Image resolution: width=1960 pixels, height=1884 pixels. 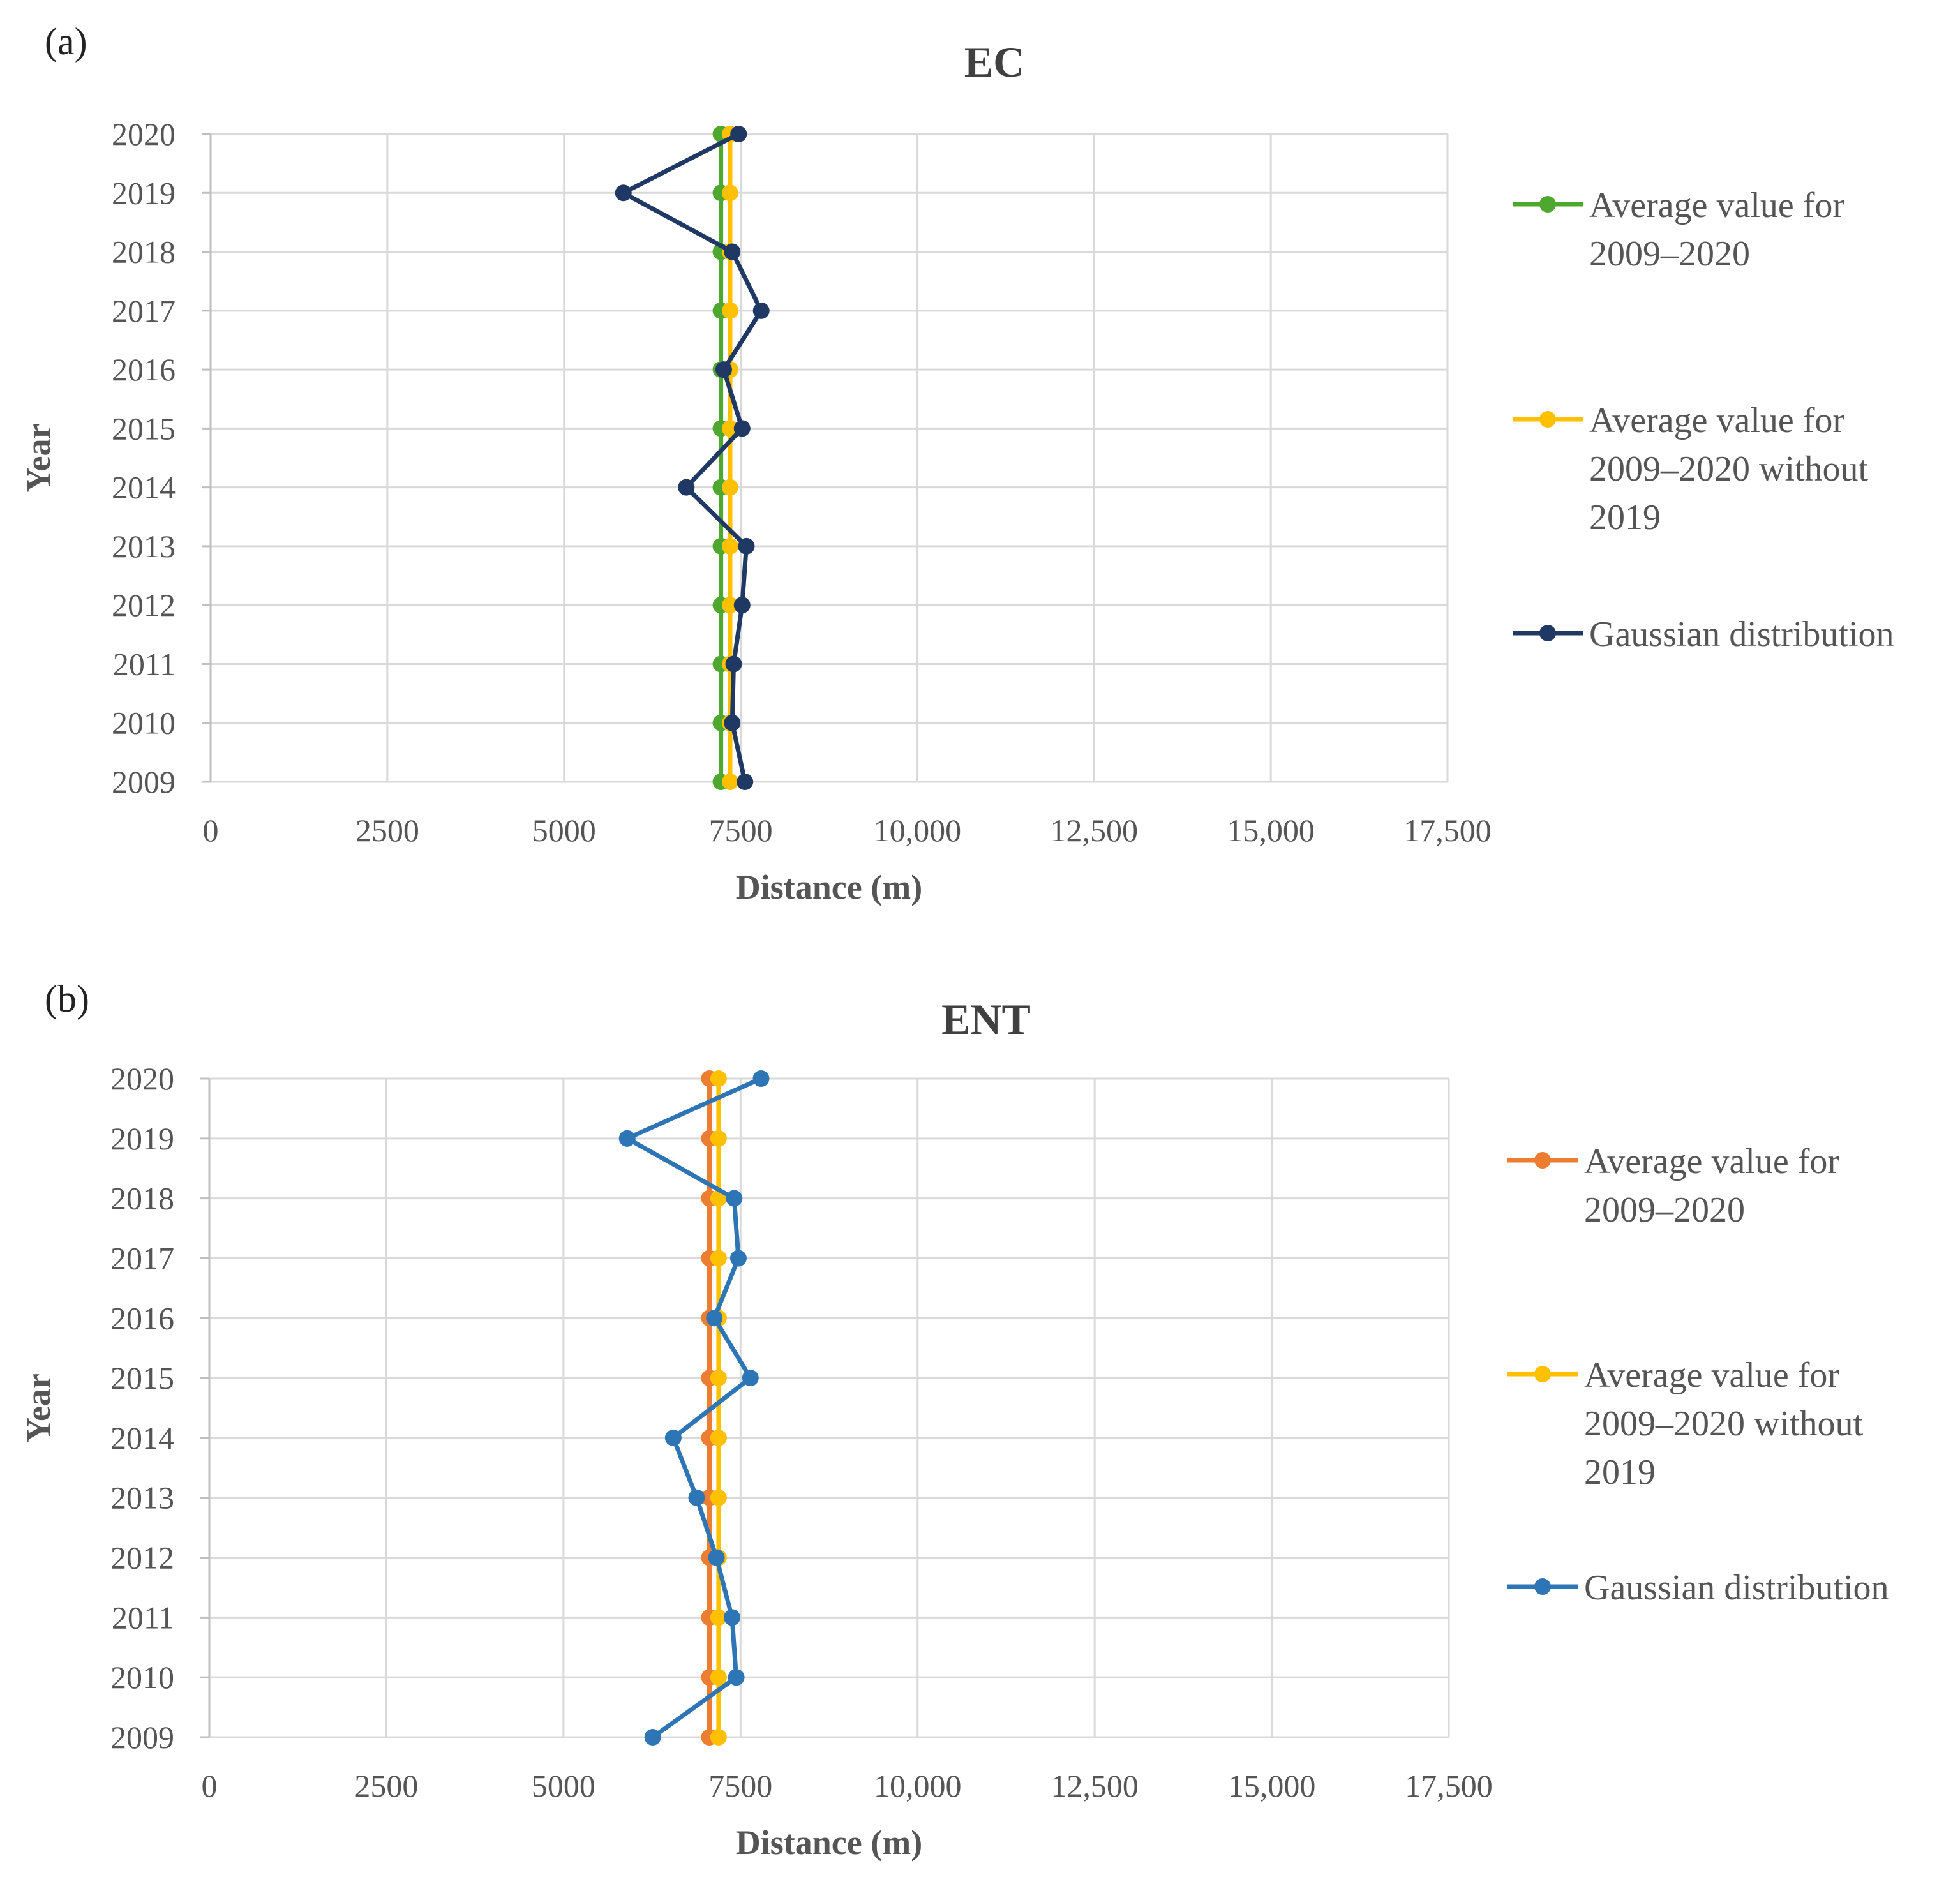 I want to click on legend-item: Average value for 2009–2020, so click(x=1679, y=230).